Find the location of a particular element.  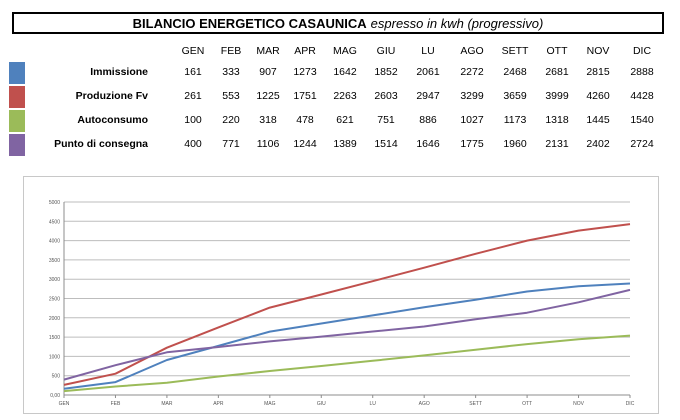

x-tick-label: MAR is located at coordinates (167, 404).